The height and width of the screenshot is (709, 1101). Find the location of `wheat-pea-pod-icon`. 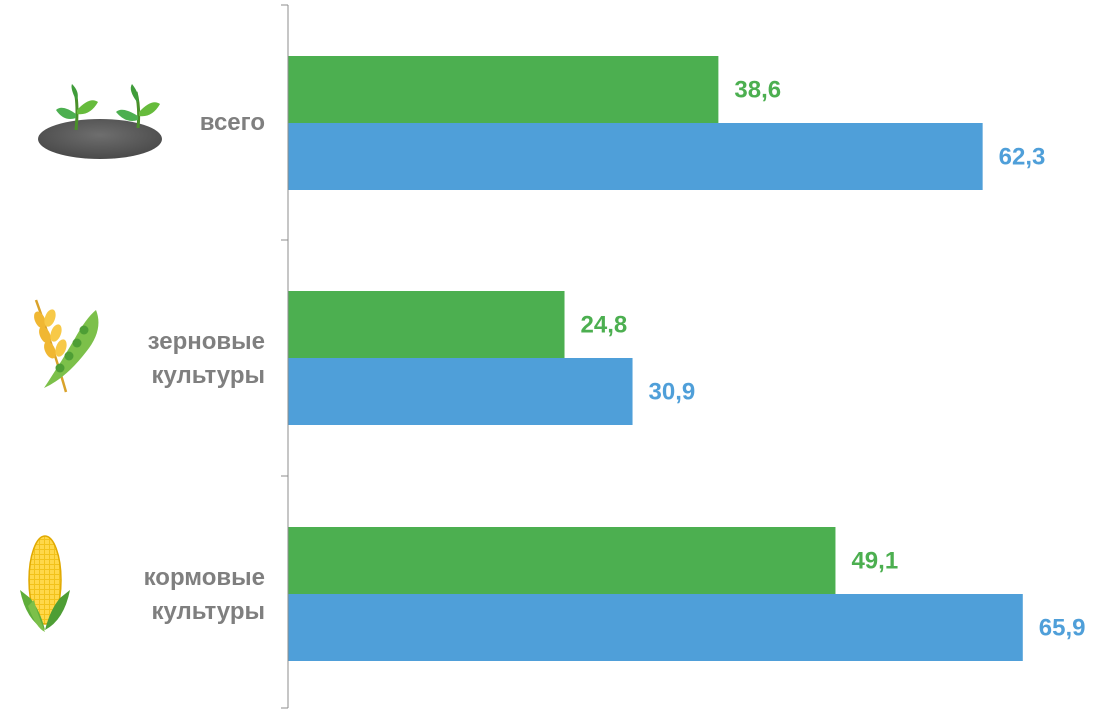

wheat-pea-pod-icon is located at coordinates (66, 346).